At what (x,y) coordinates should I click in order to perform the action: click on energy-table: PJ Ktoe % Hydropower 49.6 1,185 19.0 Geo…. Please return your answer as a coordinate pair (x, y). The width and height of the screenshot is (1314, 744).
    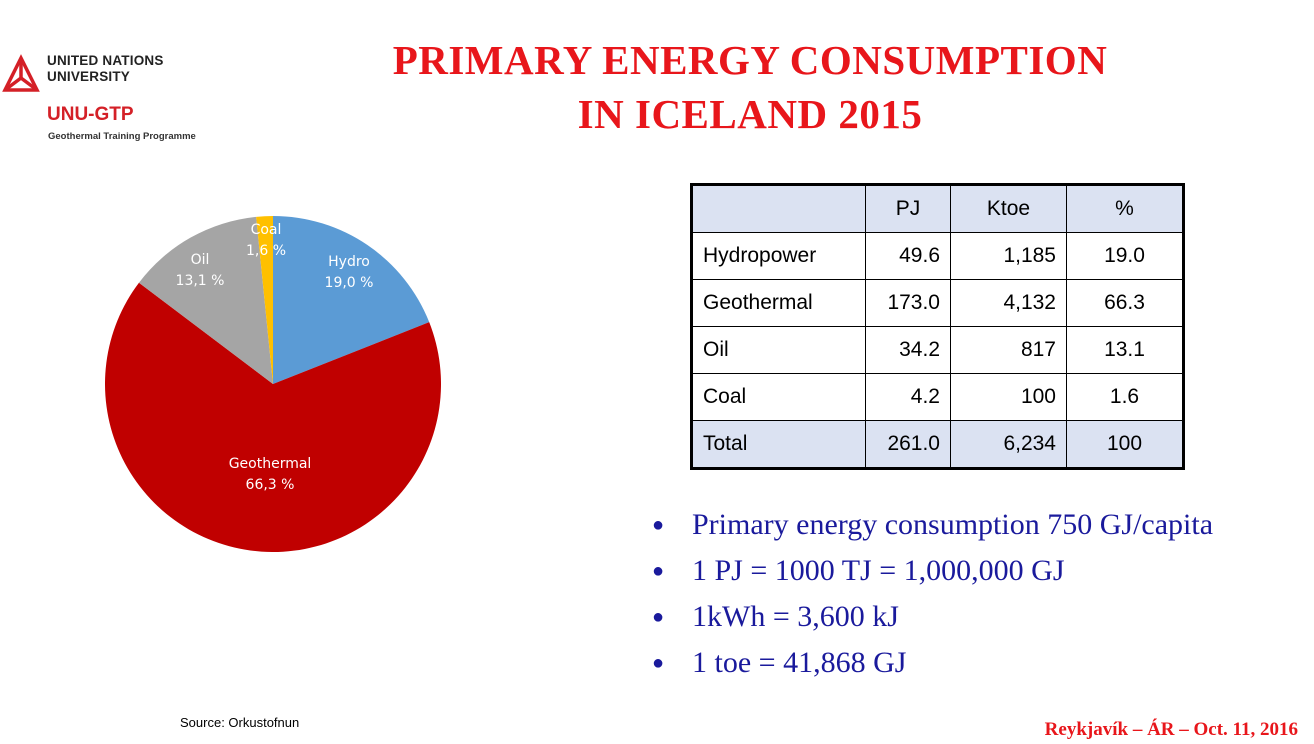
    Looking at the image, I should click on (937, 326).